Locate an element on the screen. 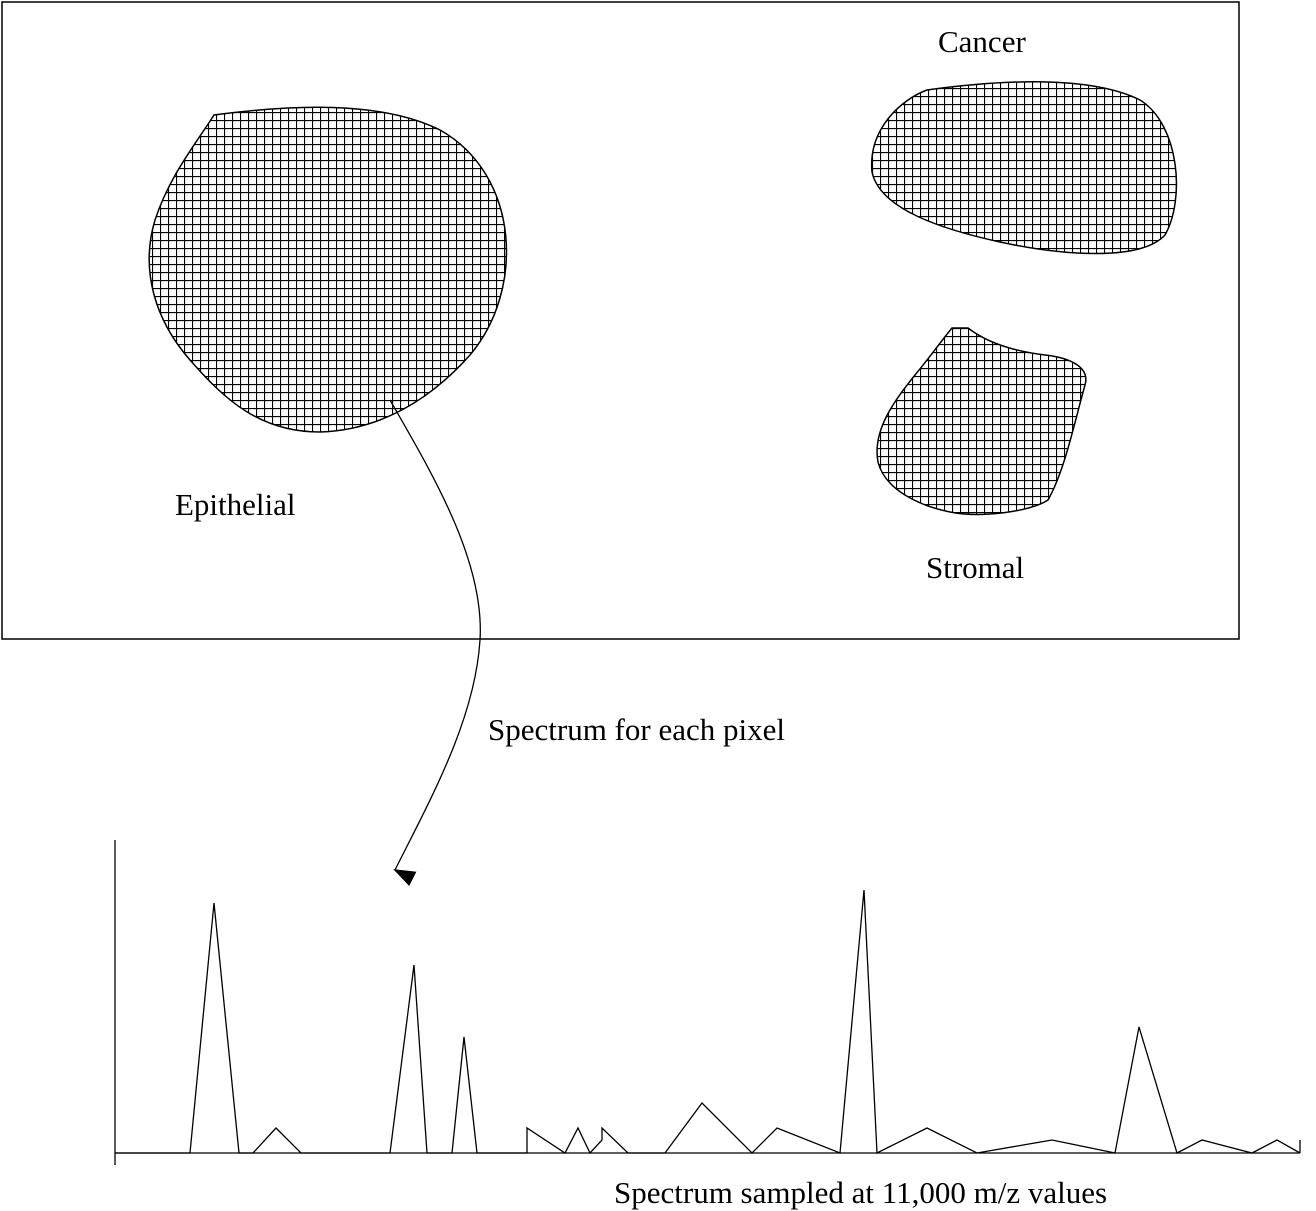  epithelial-label: Epithelial is located at coordinates (235, 504).